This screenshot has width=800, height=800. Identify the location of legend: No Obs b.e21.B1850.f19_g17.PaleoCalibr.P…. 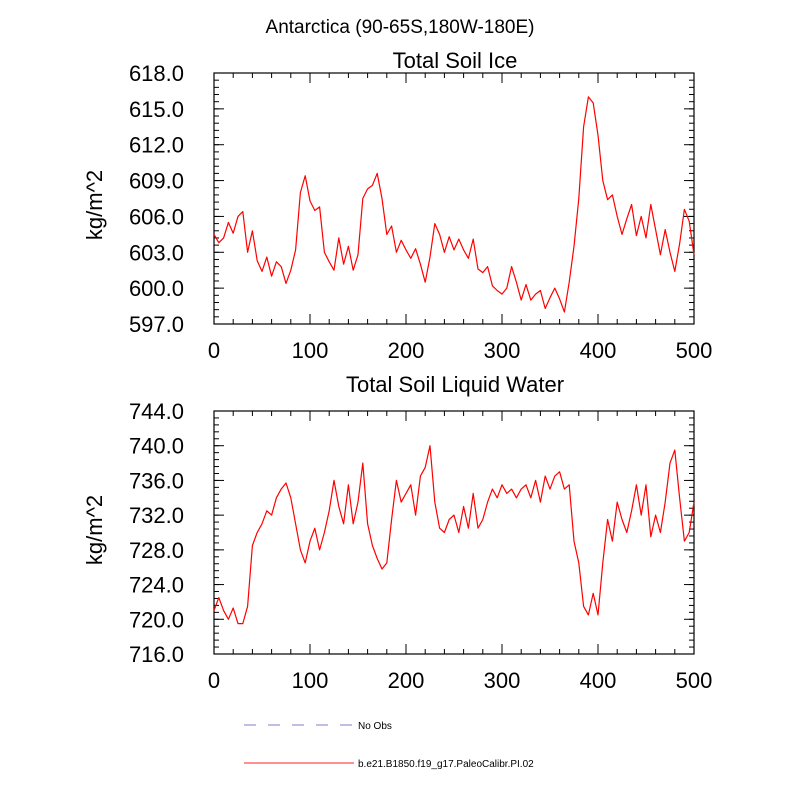
(389, 745).